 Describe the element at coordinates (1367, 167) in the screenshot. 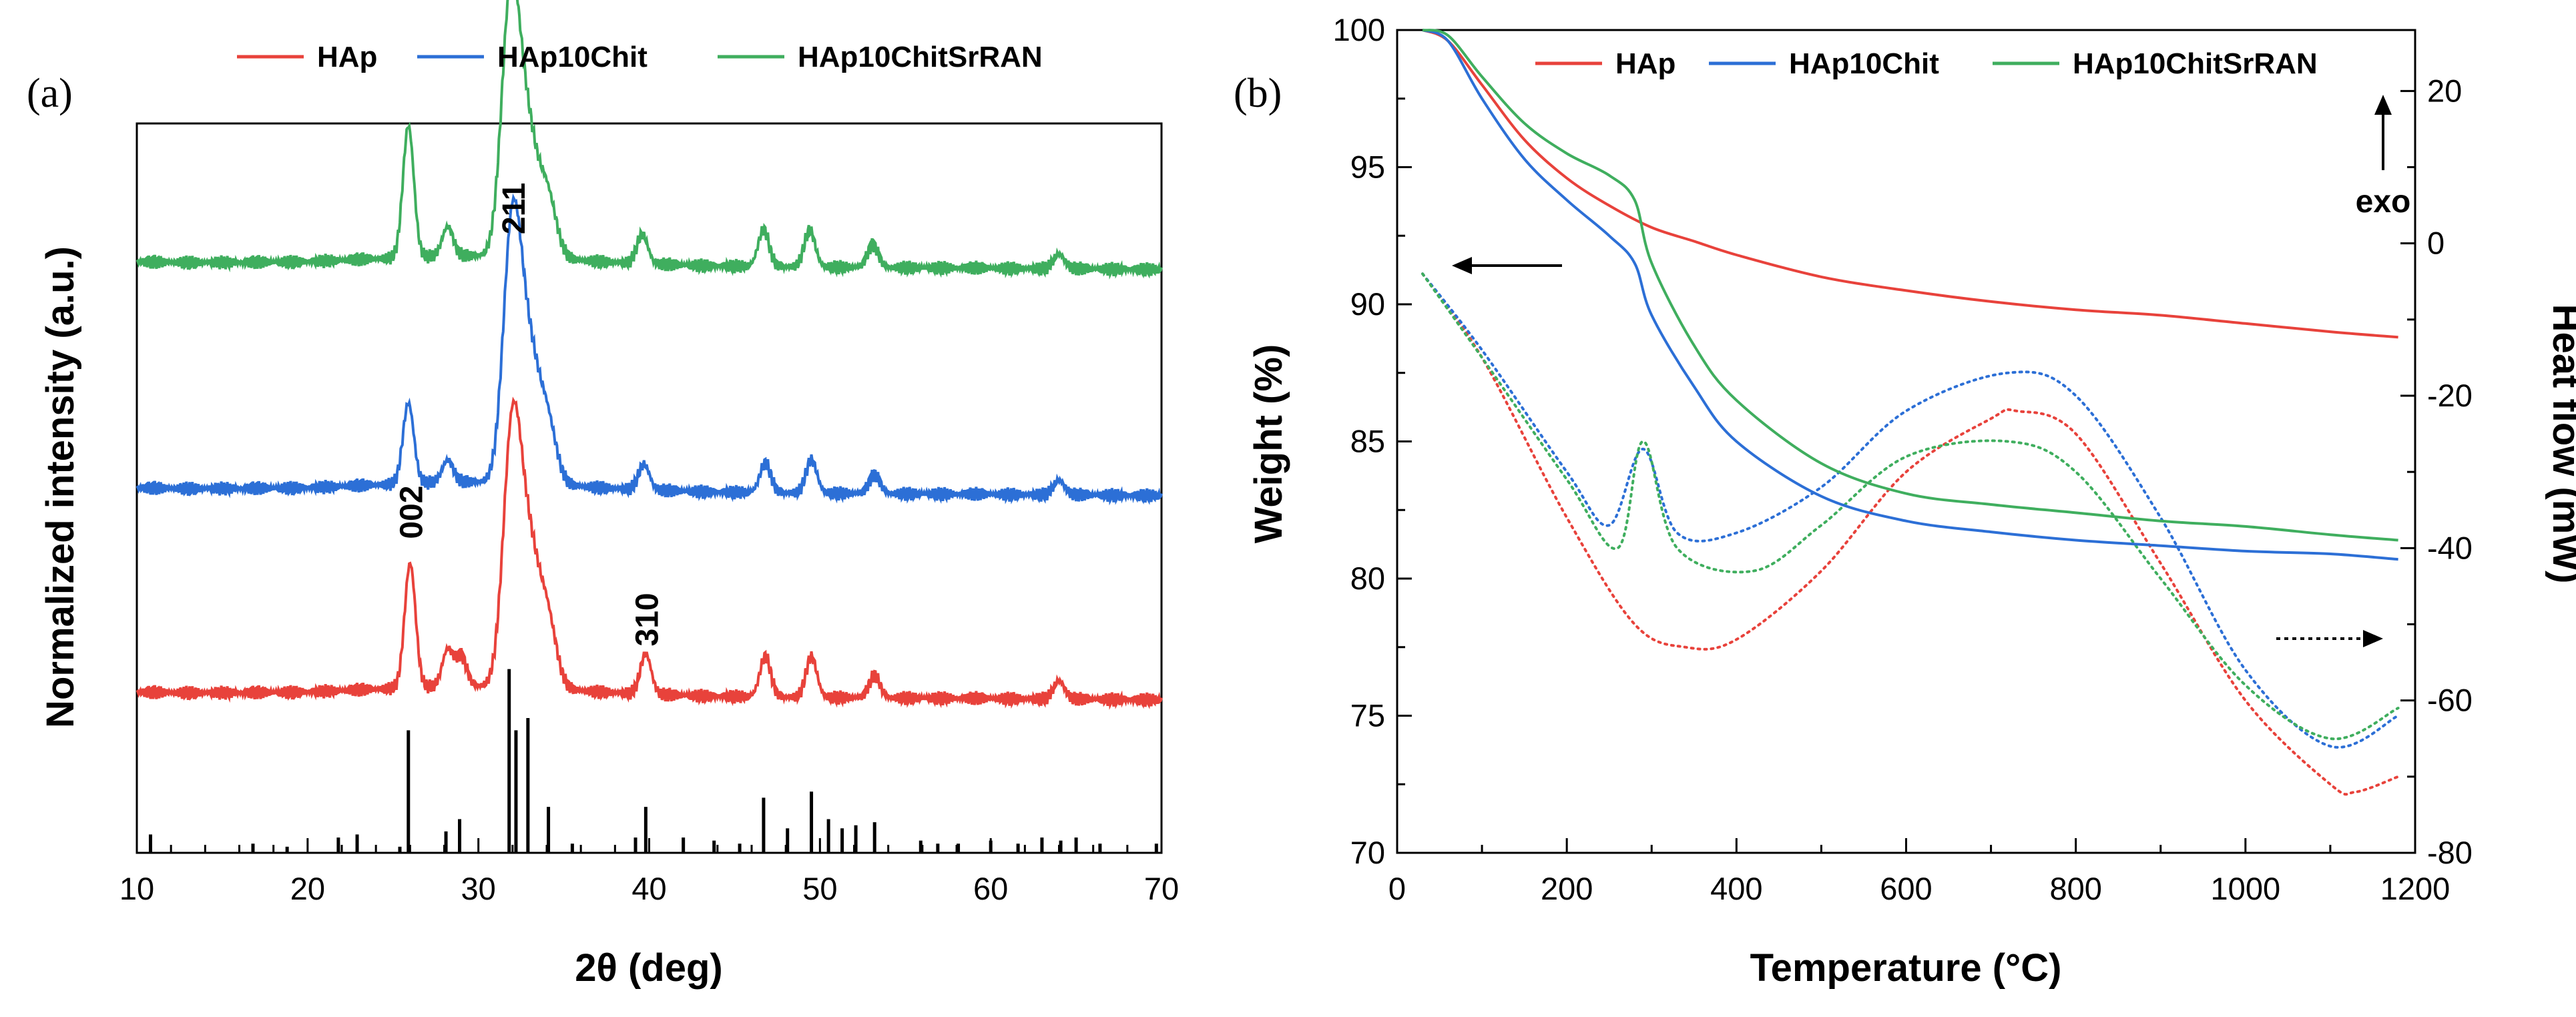

I see `y-tick-label: 95` at that location.